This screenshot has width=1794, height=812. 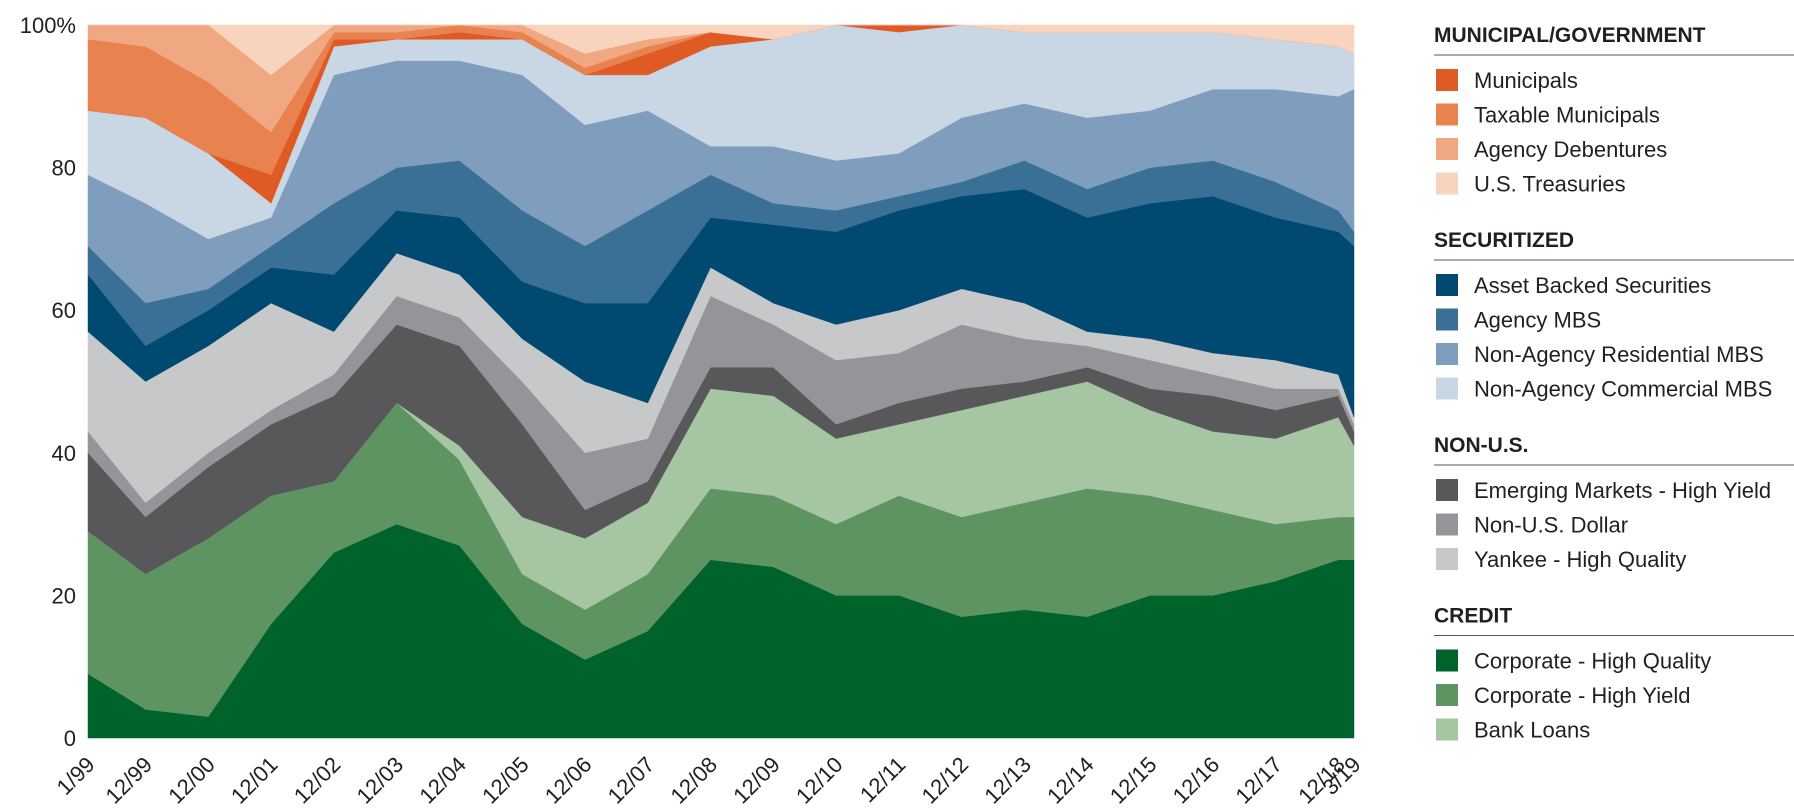 What do you see at coordinates (1473, 616) in the screenshot?
I see `legend-group-title: CREDIT` at bounding box center [1473, 616].